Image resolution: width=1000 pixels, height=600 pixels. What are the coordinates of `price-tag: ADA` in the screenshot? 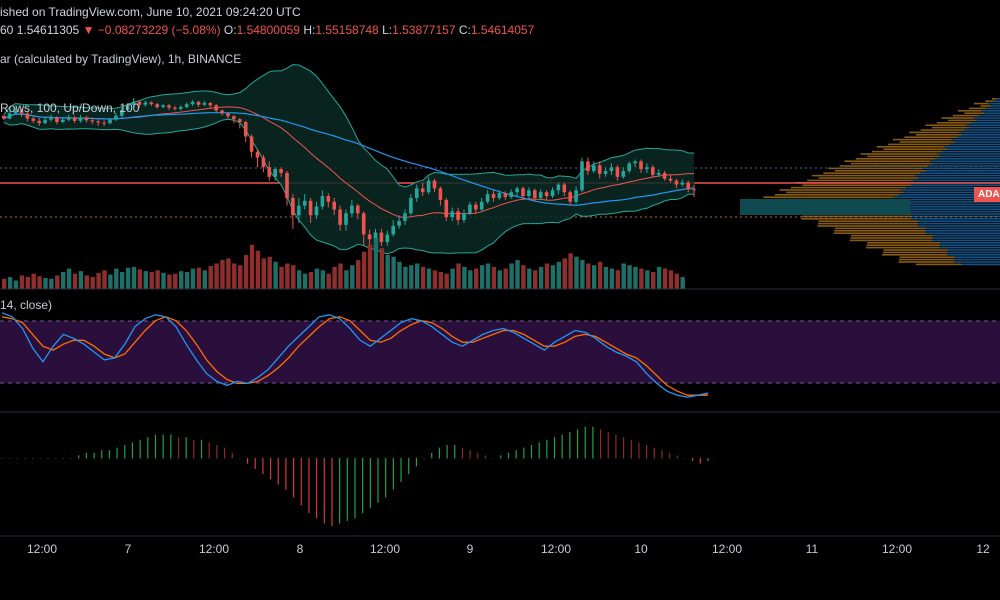 It's located at (987, 194).